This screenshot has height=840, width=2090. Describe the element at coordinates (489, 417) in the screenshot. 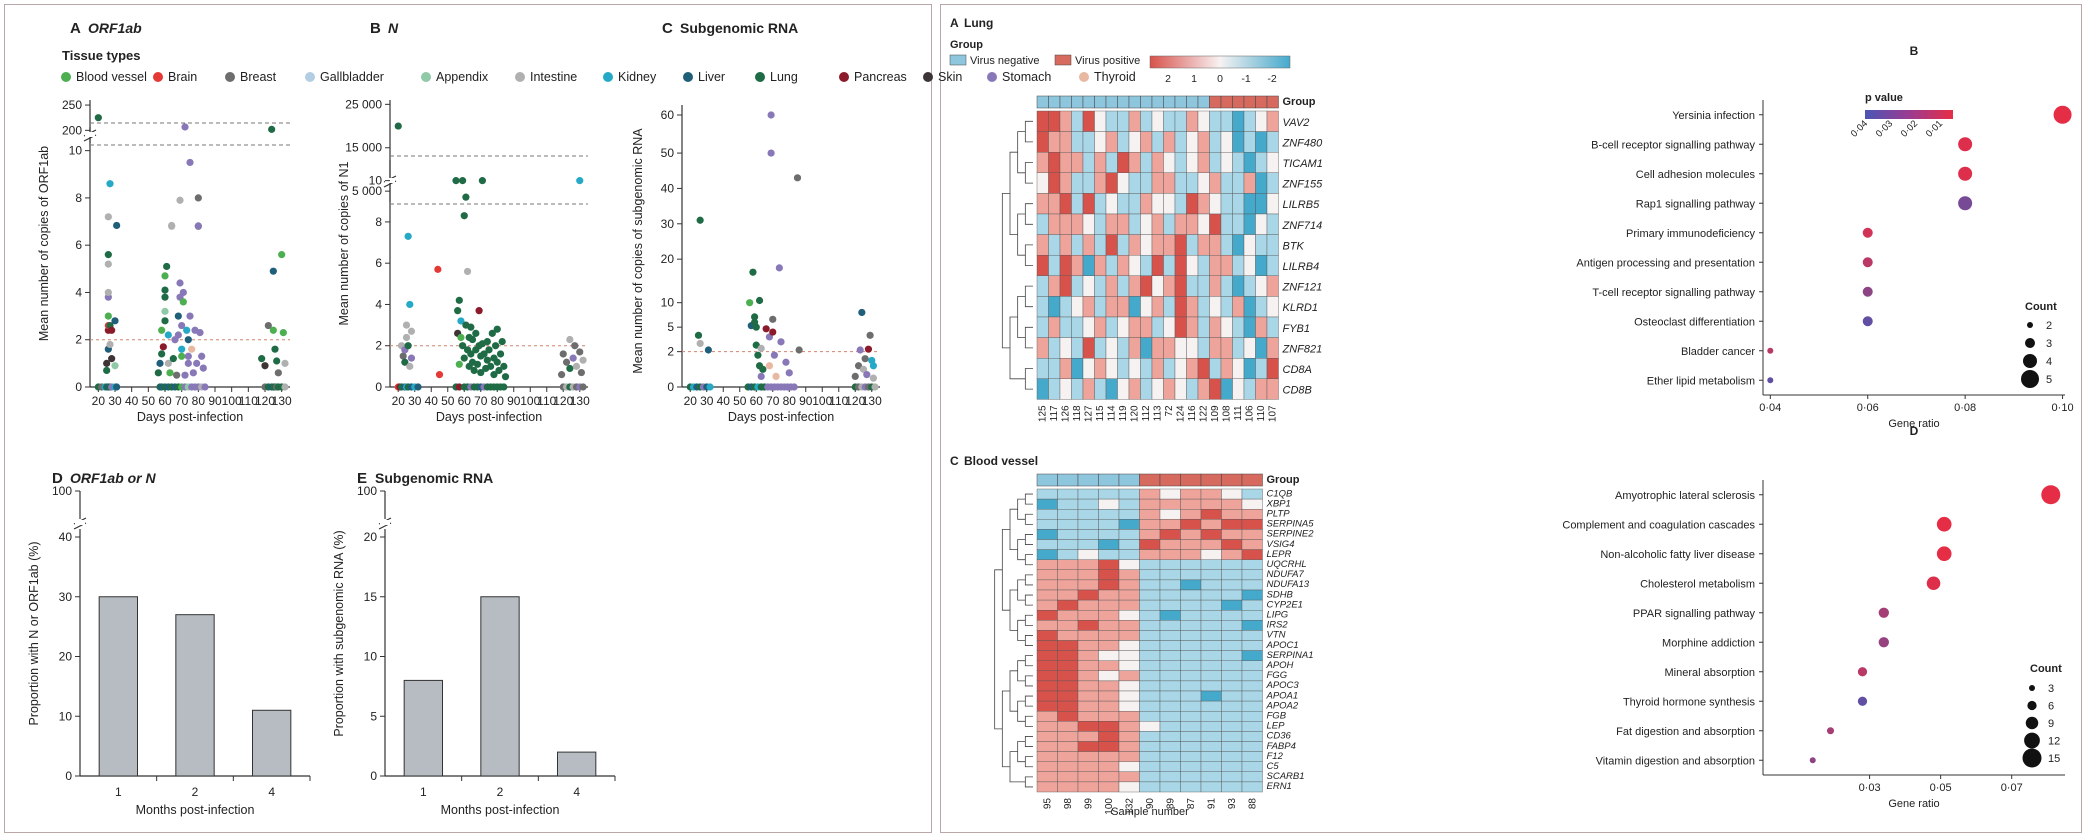

I see `x-axis-label: Days post-infection` at that location.